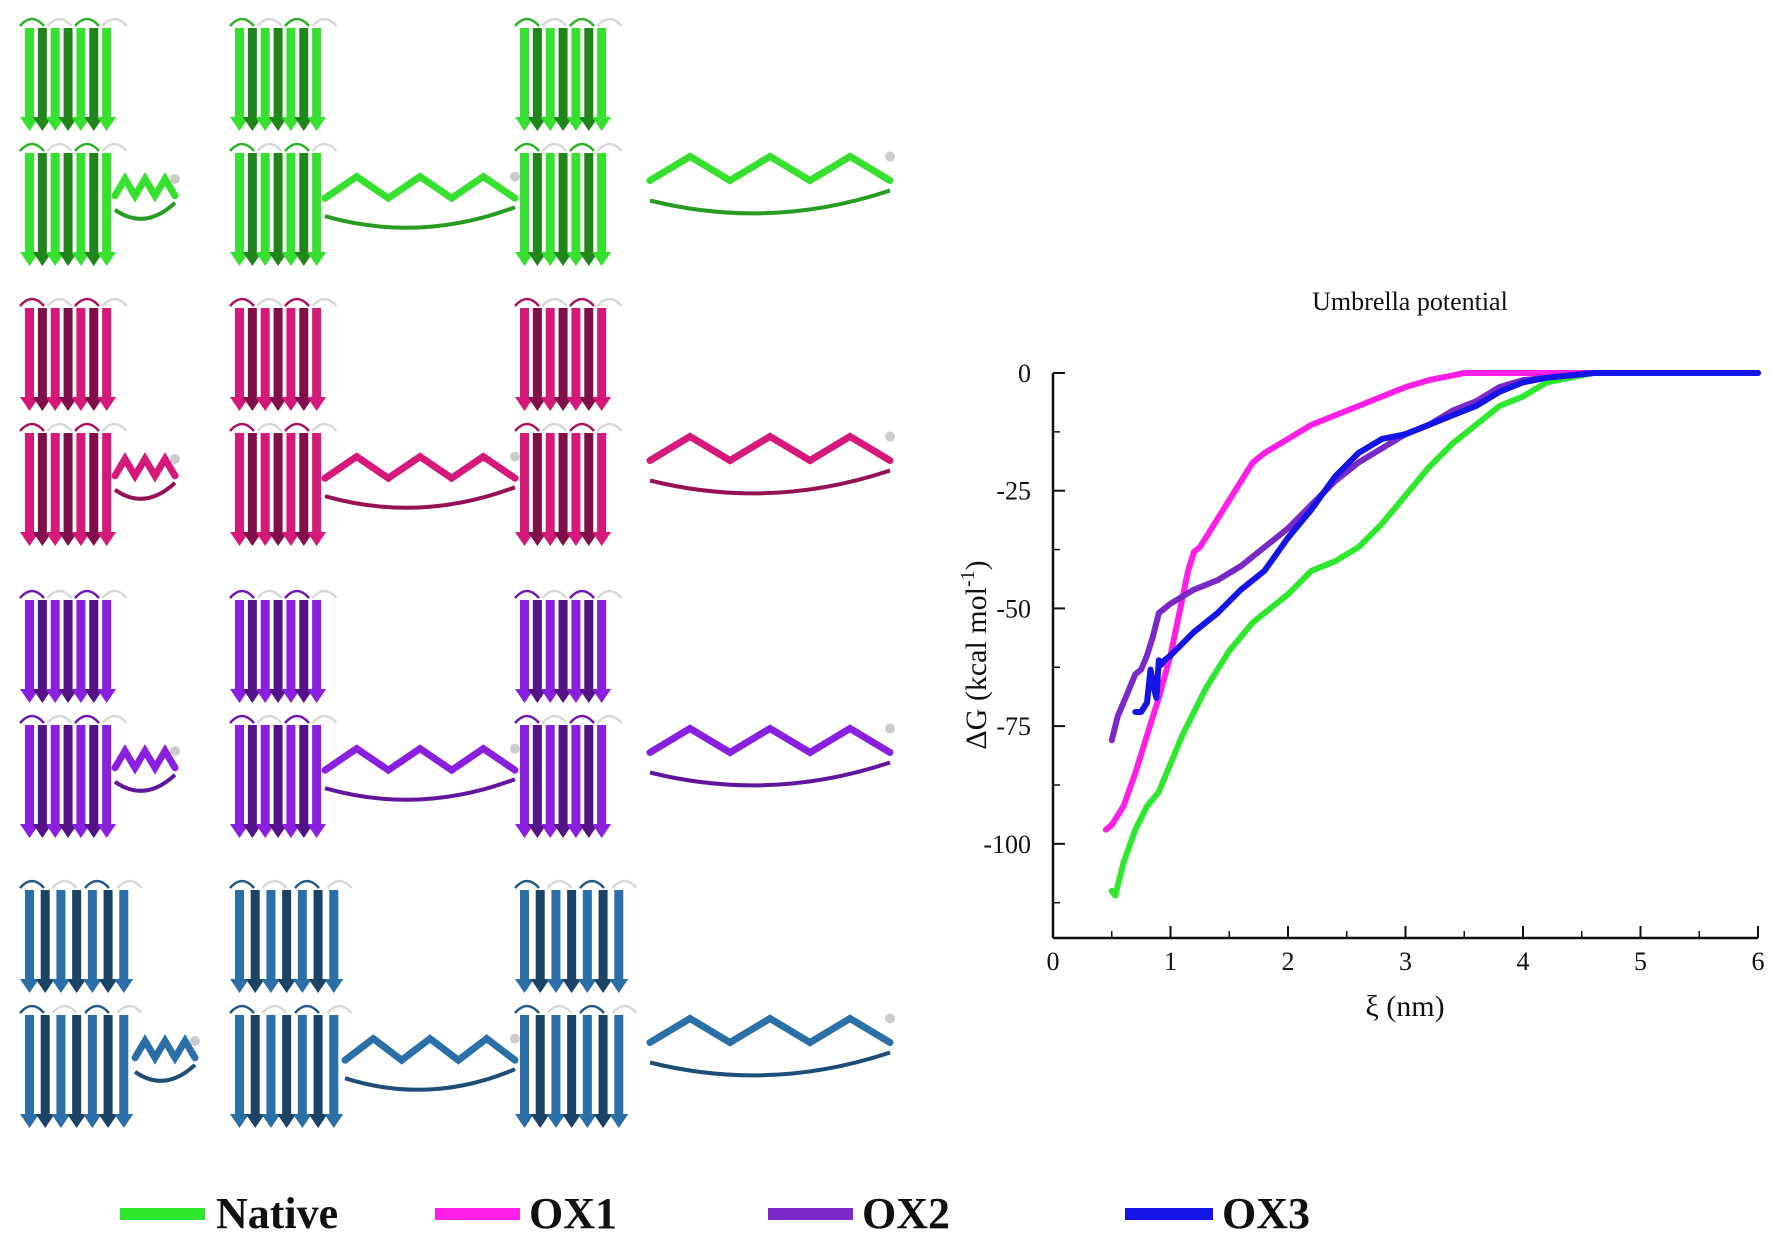 This screenshot has width=1772, height=1237. I want to click on legend-label-ox3: OX3, so click(1266, 1213).